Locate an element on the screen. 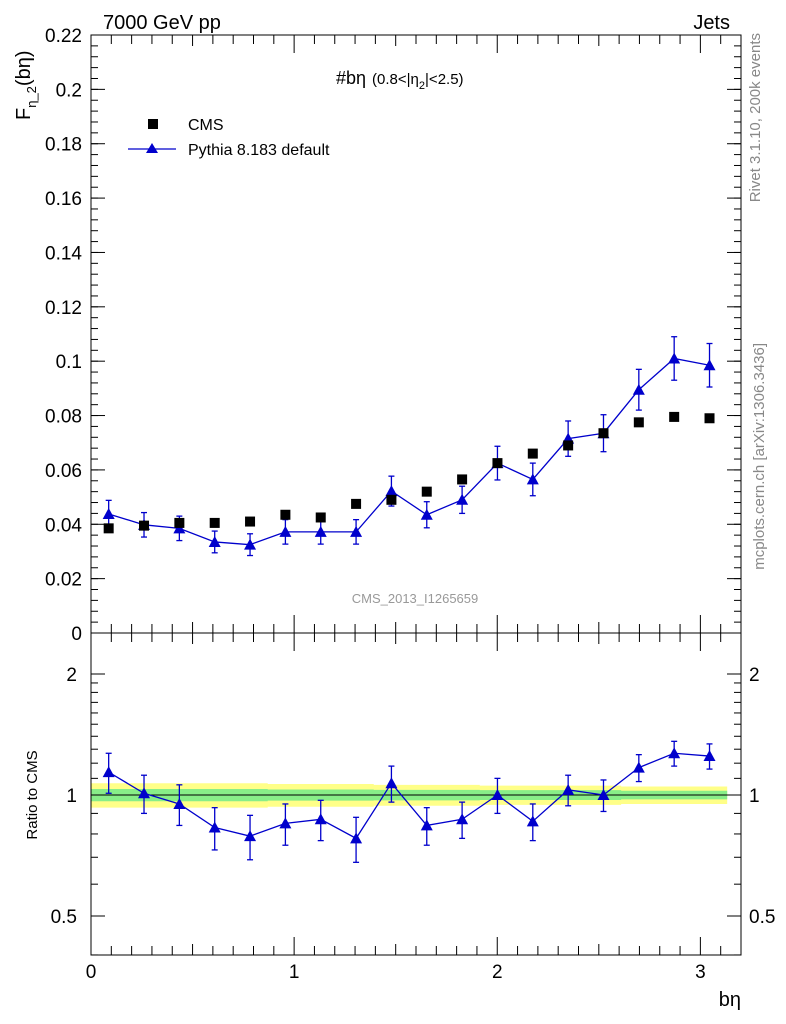  main-ytick-label: 0.06 is located at coordinates (63, 471).